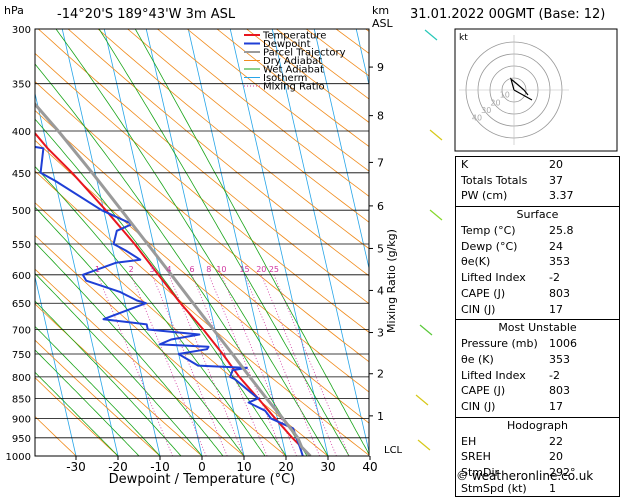 The height and width of the screenshot is (497, 629). Describe the element at coordinates (380, 162) in the screenshot. I see `altitude-tick-label: 7` at that location.